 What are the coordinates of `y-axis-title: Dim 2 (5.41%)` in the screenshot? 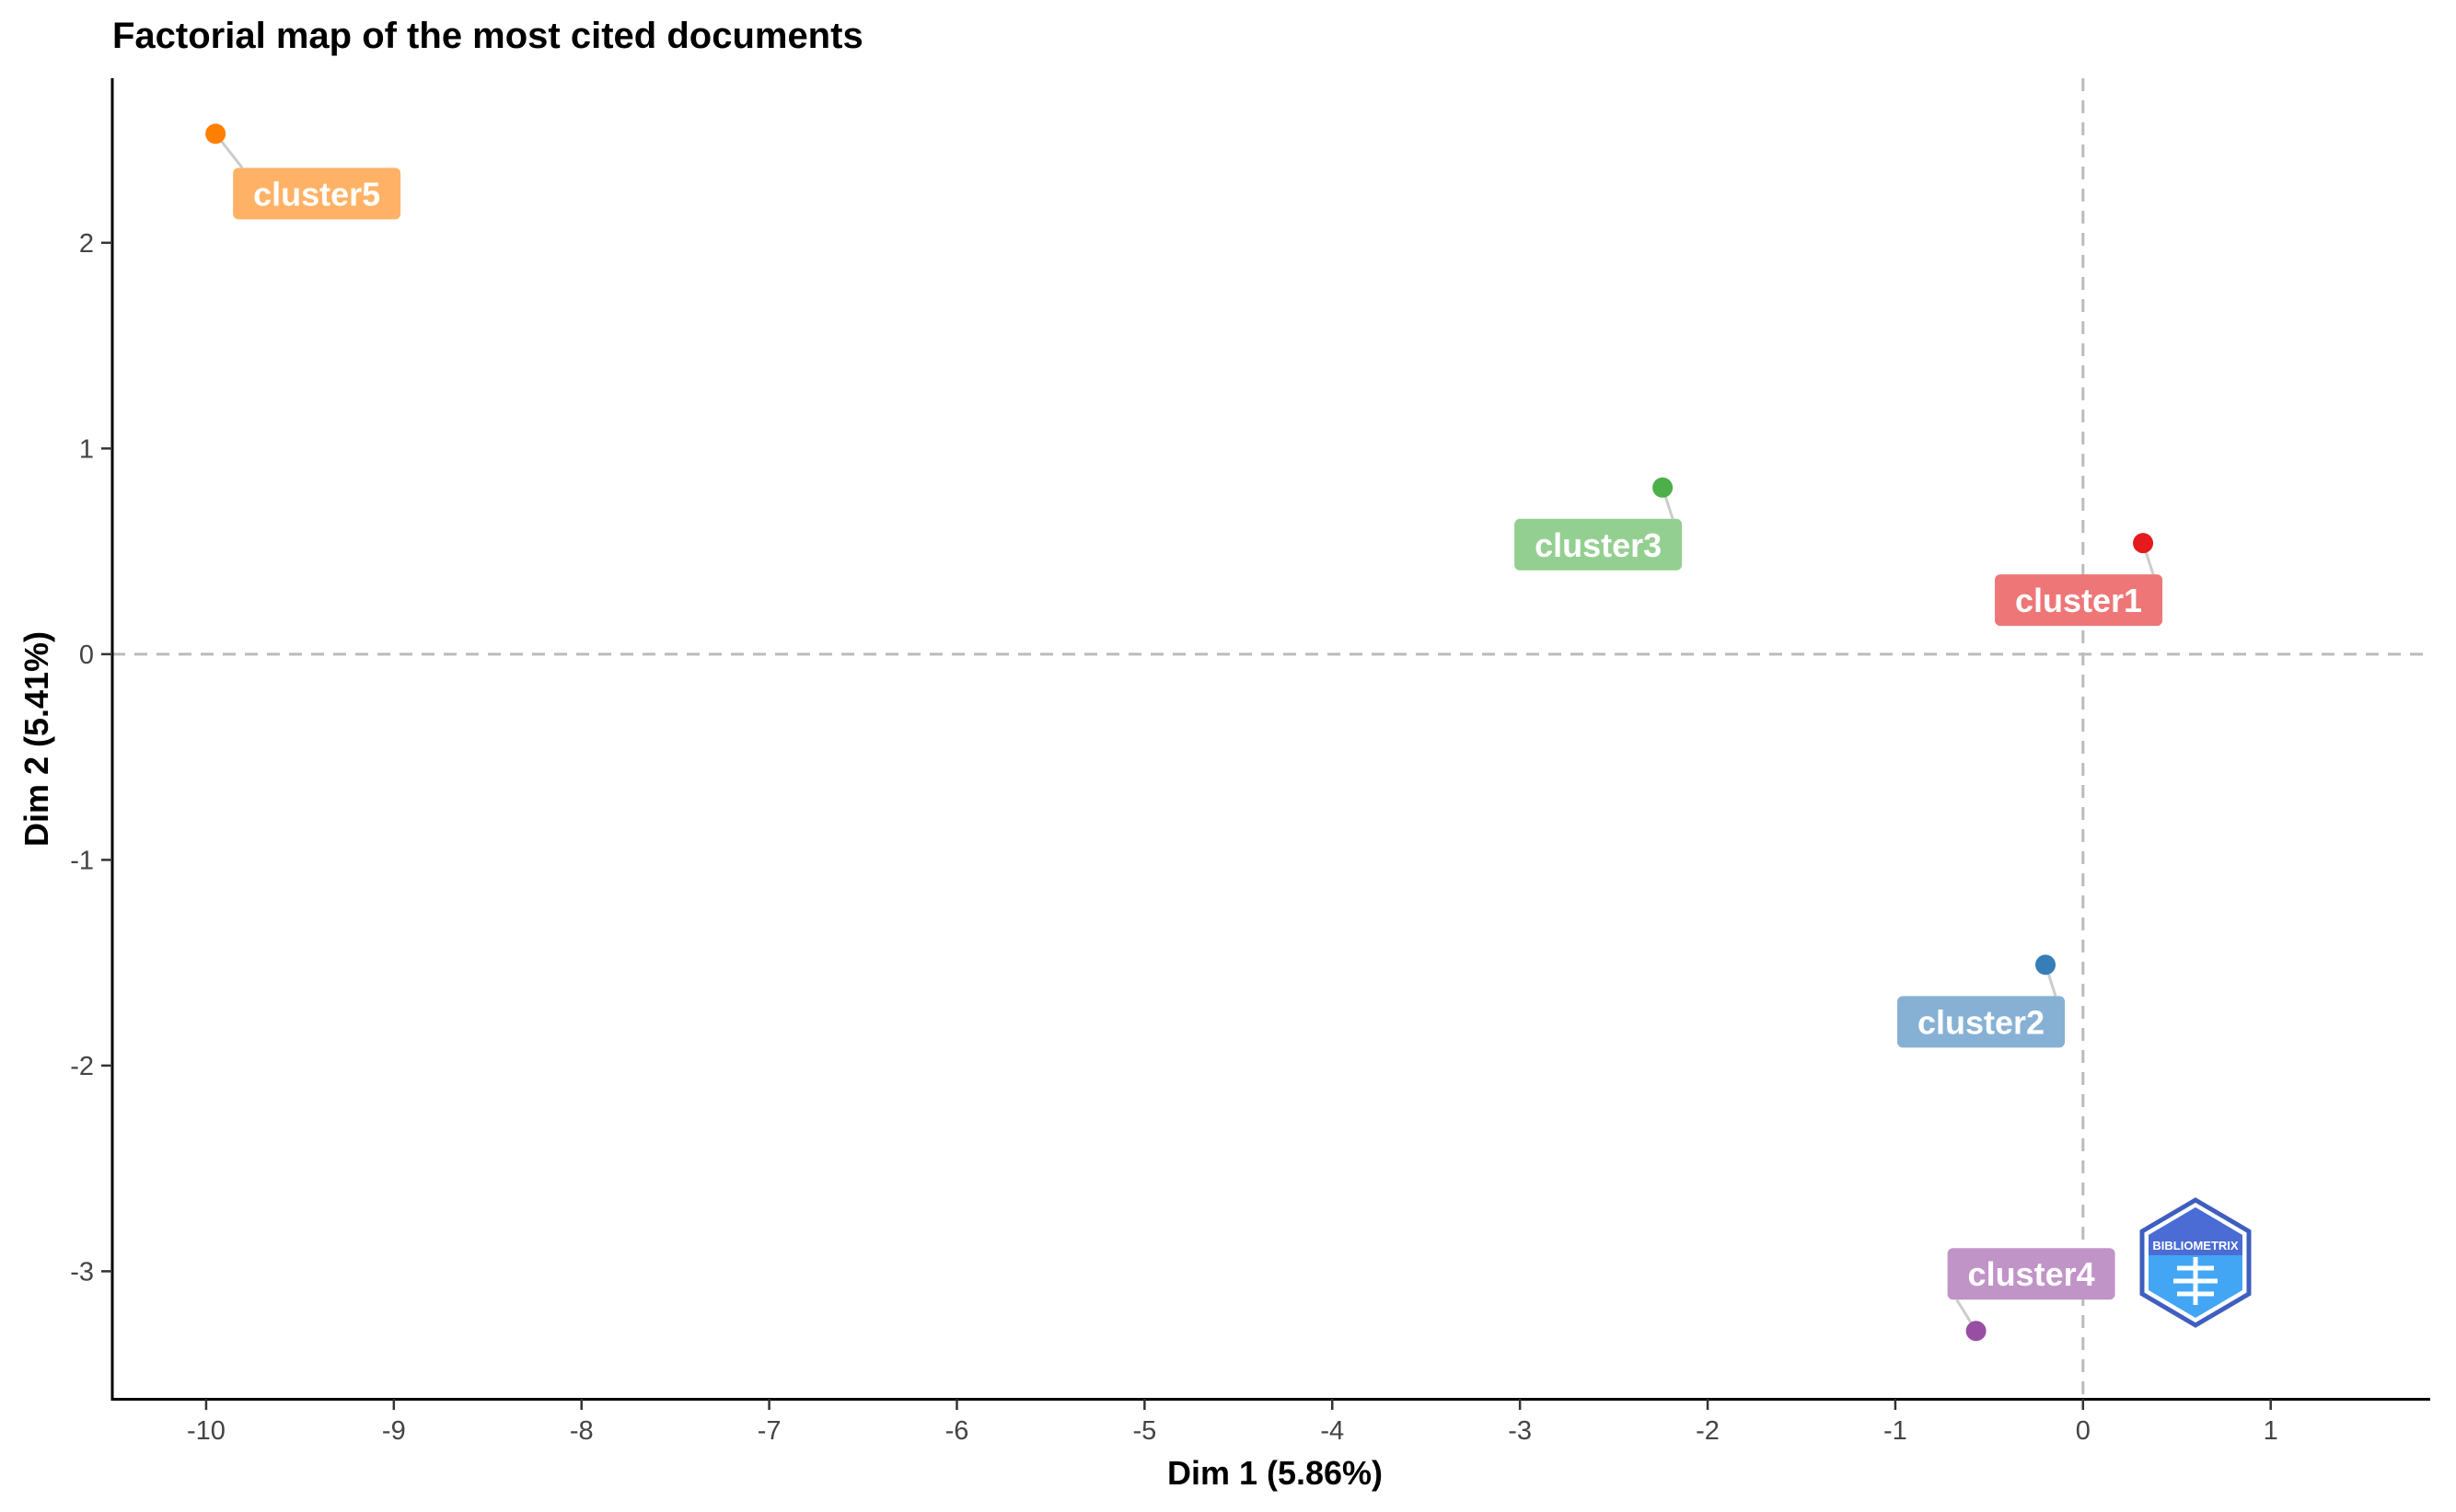 It's located at (36, 739).